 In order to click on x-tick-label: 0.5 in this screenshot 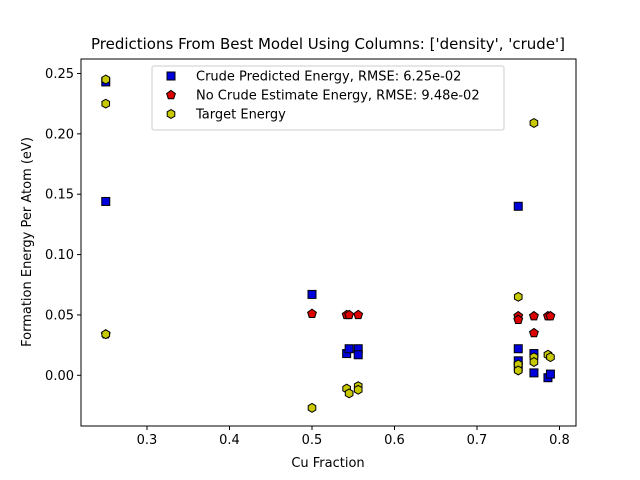, I will do `click(312, 440)`.